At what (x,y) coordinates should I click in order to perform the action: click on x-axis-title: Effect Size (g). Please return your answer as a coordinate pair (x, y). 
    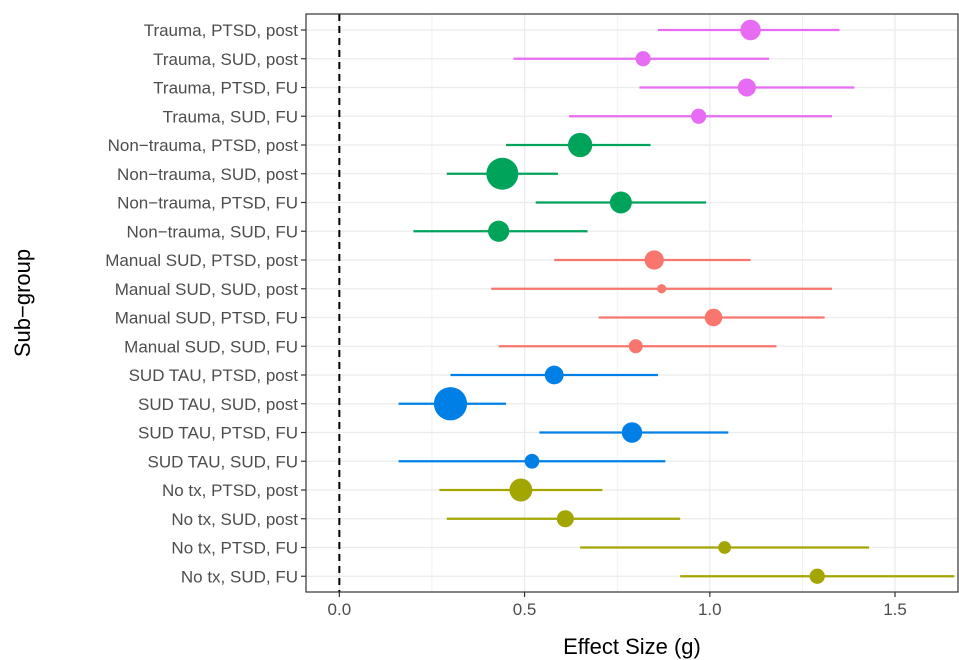
    Looking at the image, I should click on (632, 646).